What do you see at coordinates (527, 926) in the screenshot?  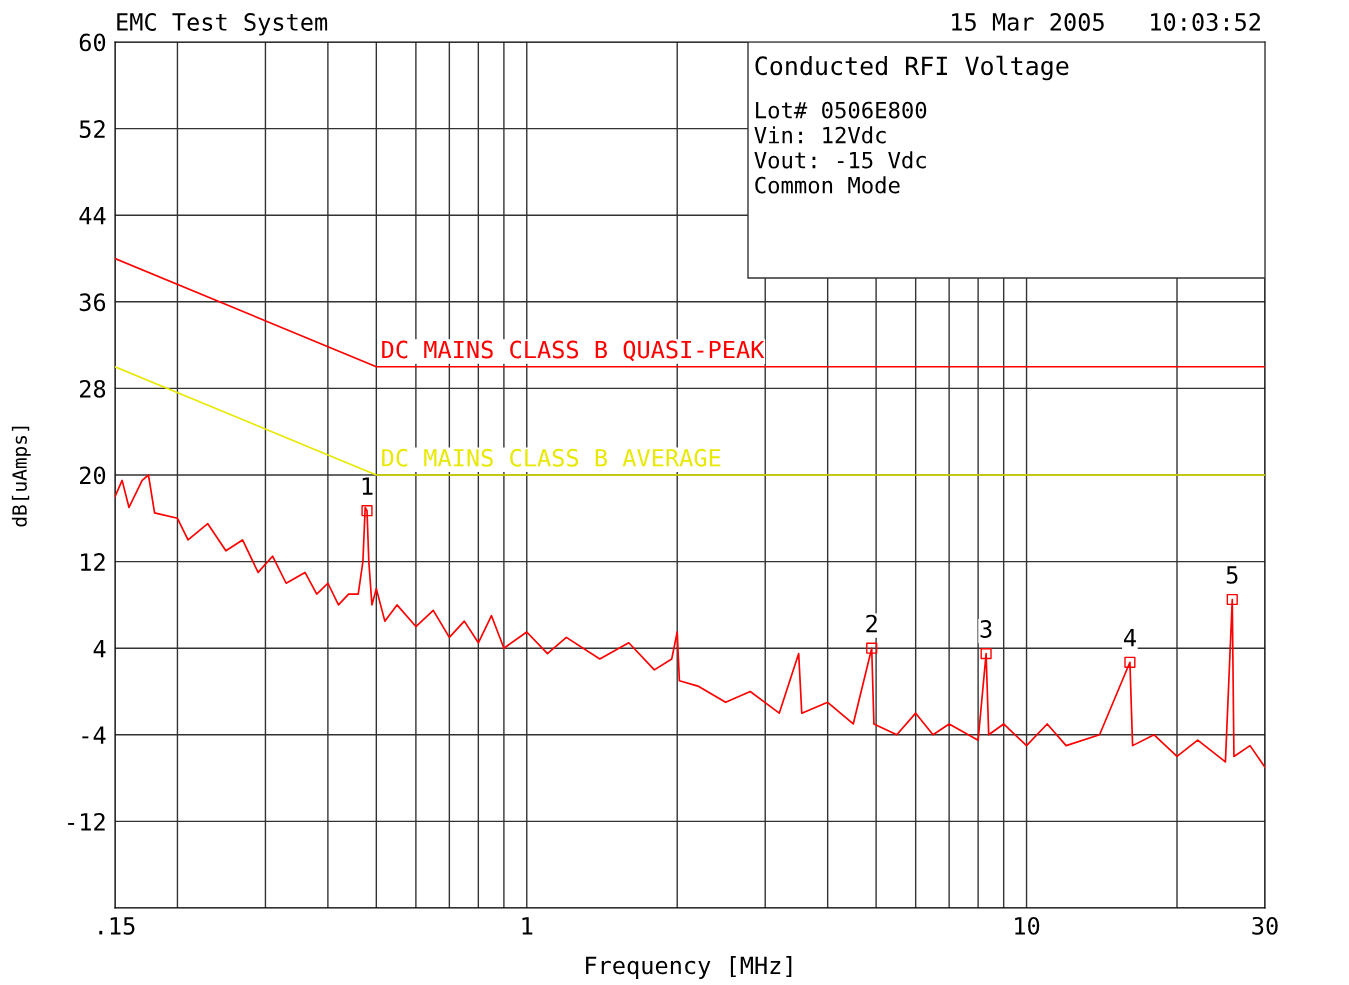 I see `x-tick-label: 1` at bounding box center [527, 926].